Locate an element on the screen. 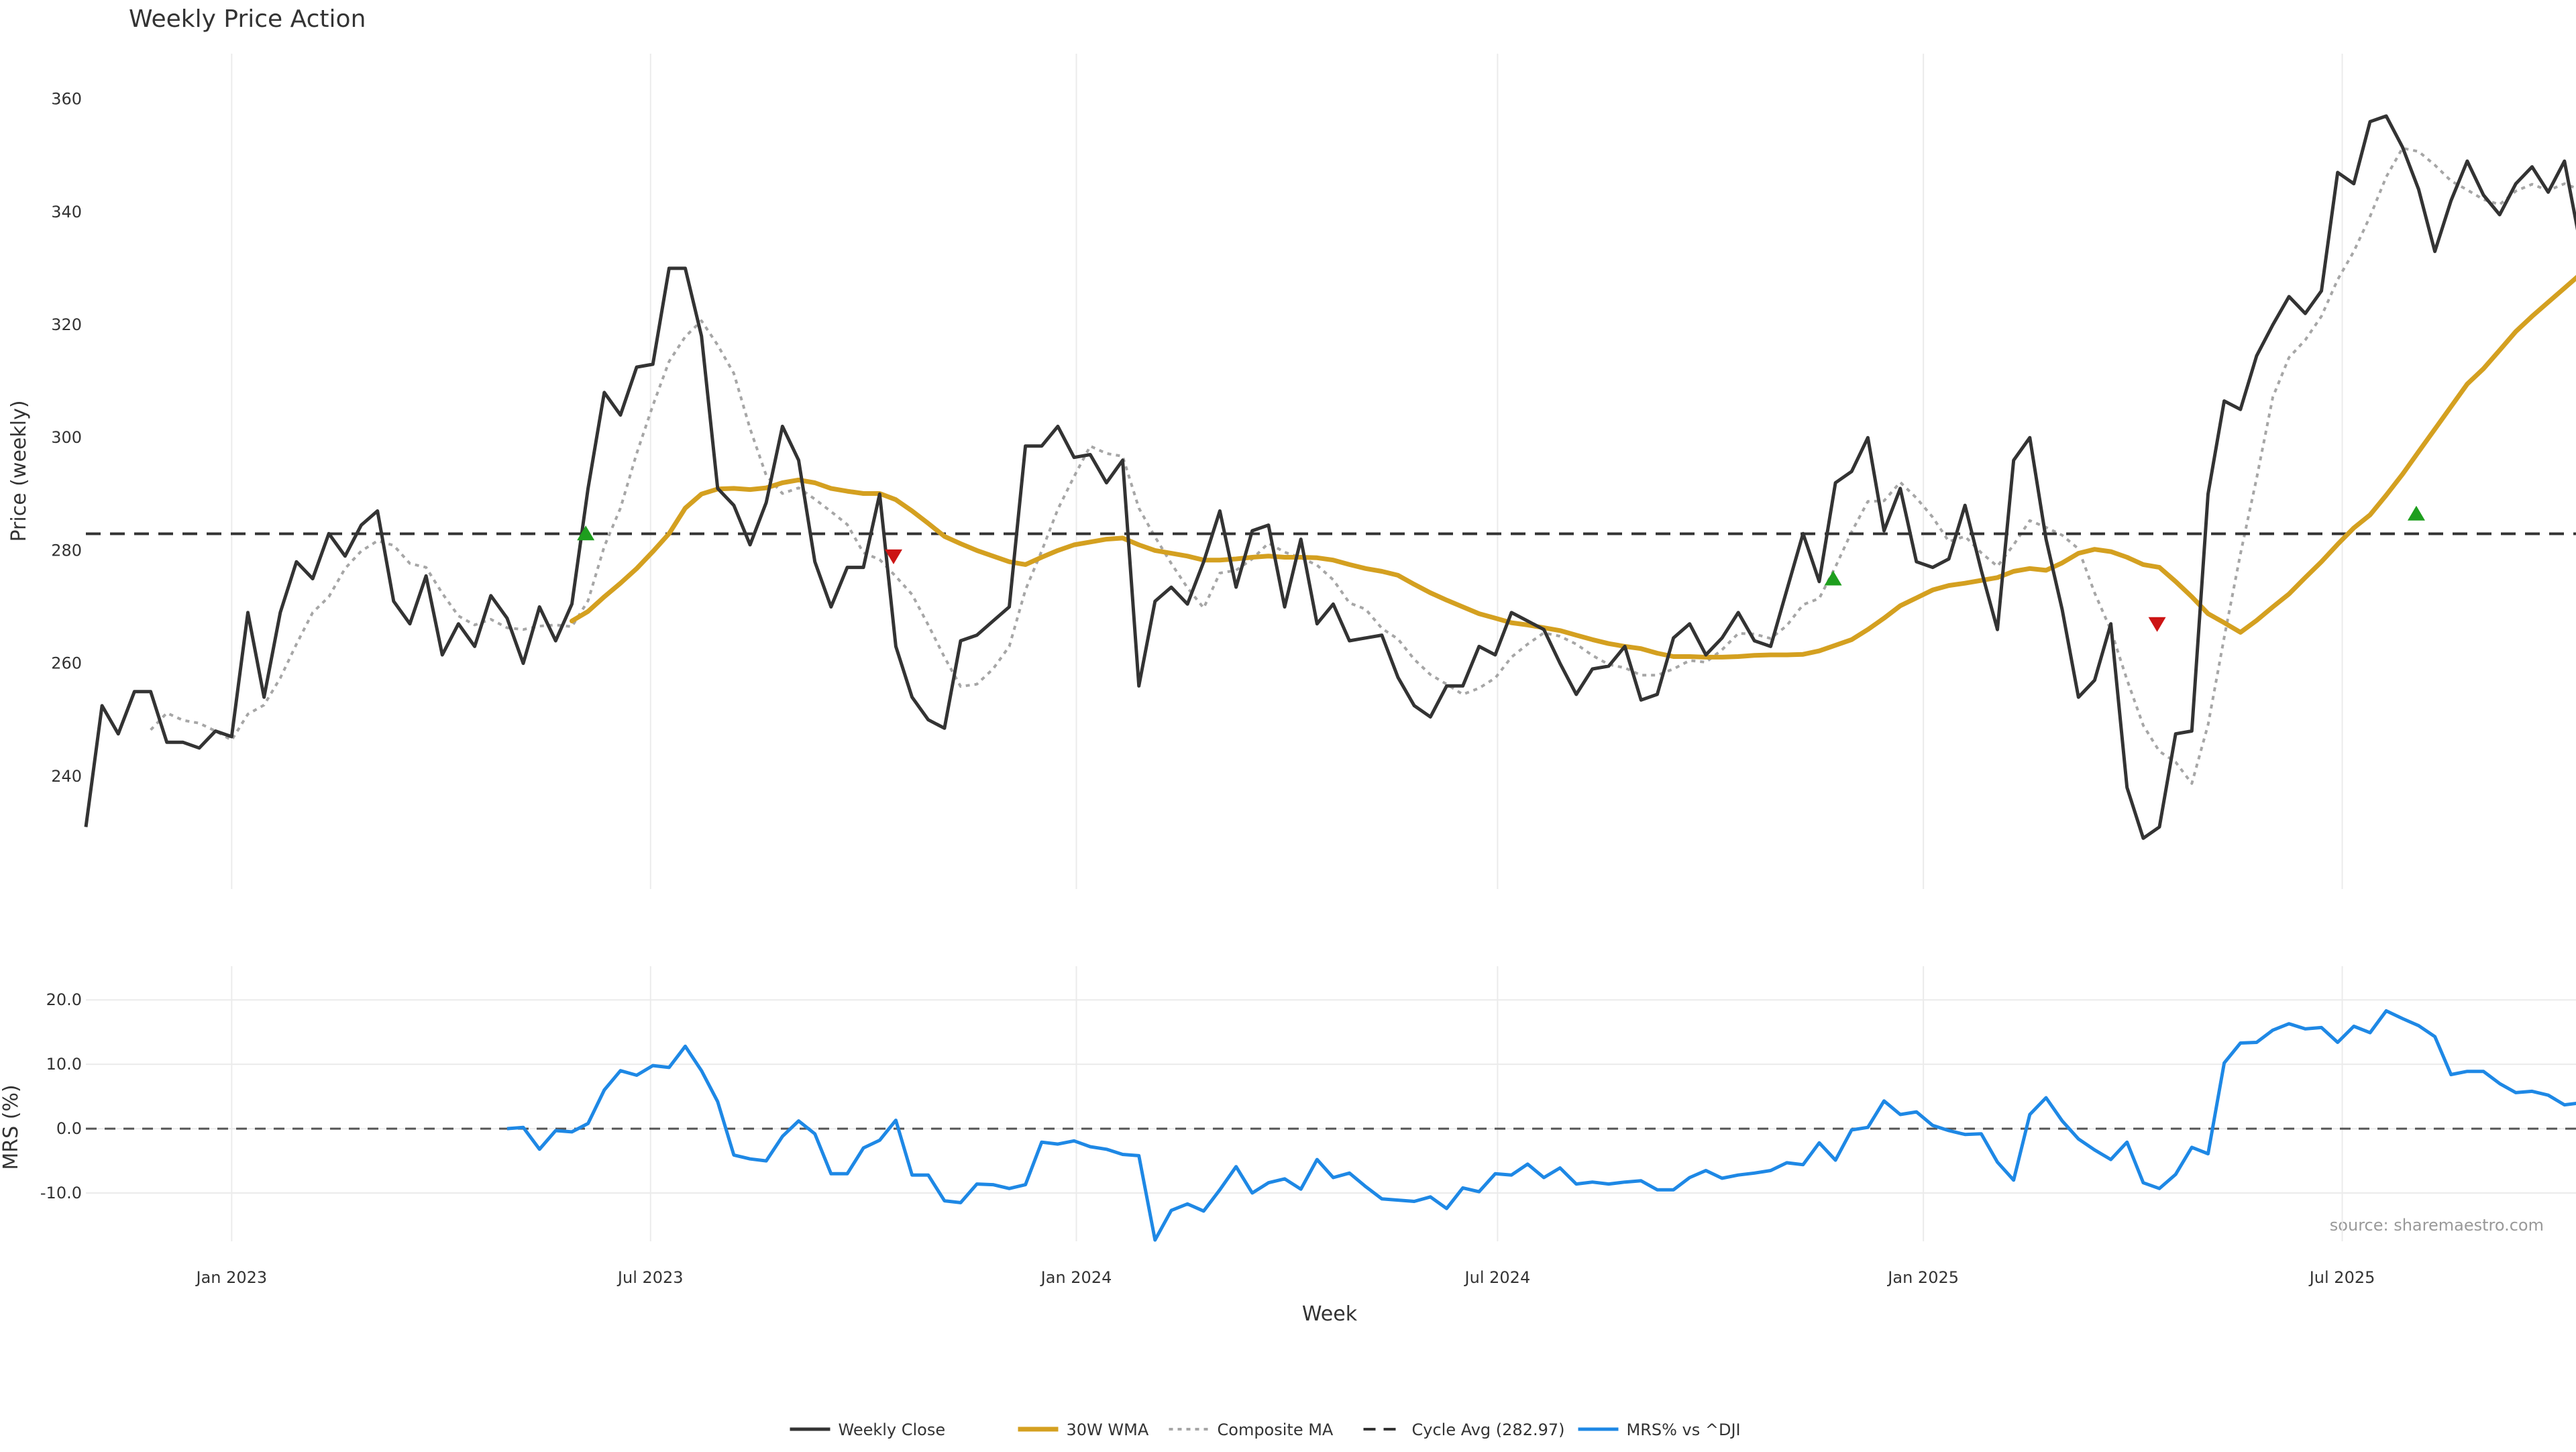 This screenshot has height=1452, width=2576. legend-label-cycle: Cycle Avg (282.97) is located at coordinates (1488, 1430).